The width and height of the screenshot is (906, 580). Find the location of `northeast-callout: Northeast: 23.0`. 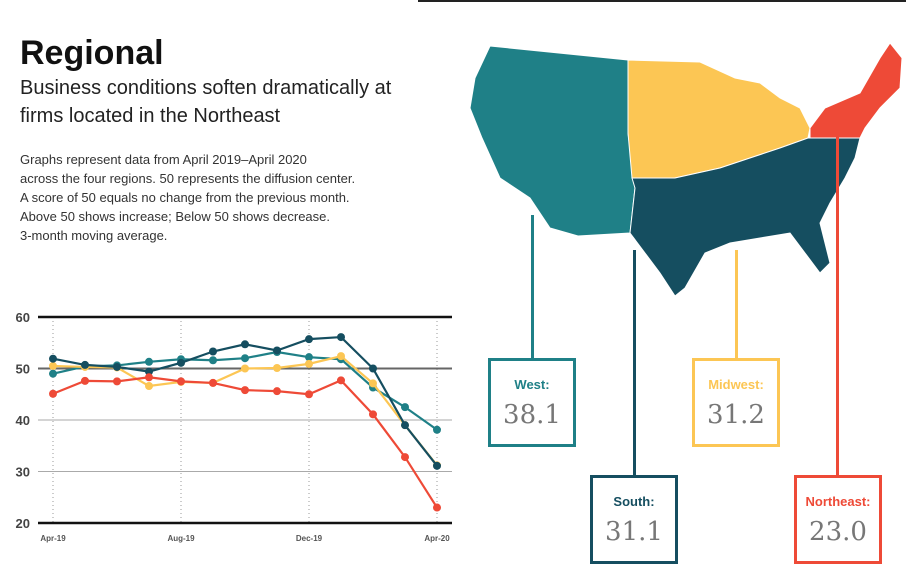

northeast-callout: Northeast: 23.0 is located at coordinates (838, 519).